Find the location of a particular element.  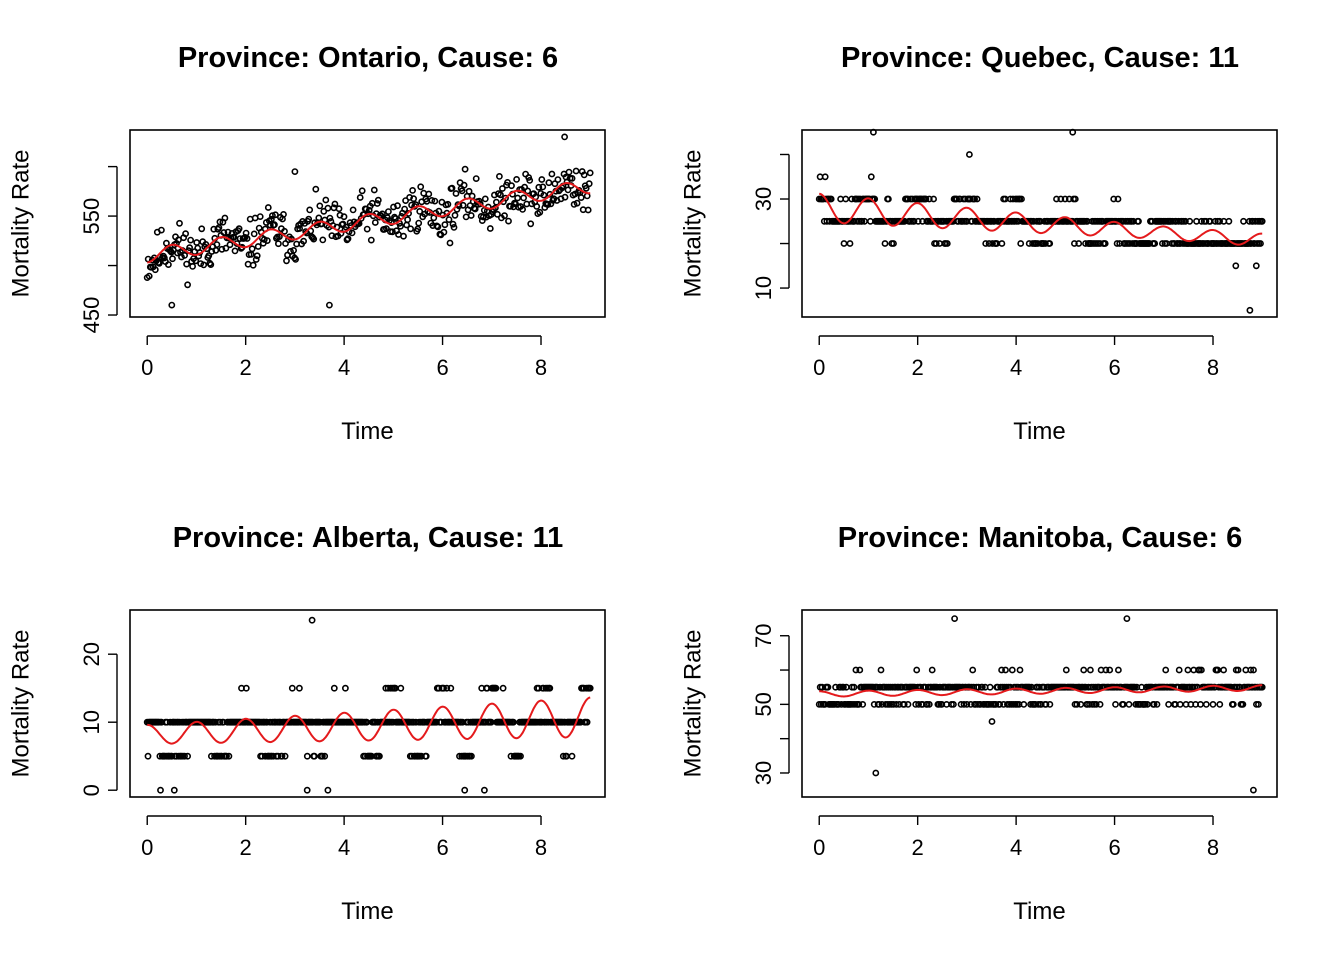

x-axis-label: Time is located at coordinates (1039, 911).